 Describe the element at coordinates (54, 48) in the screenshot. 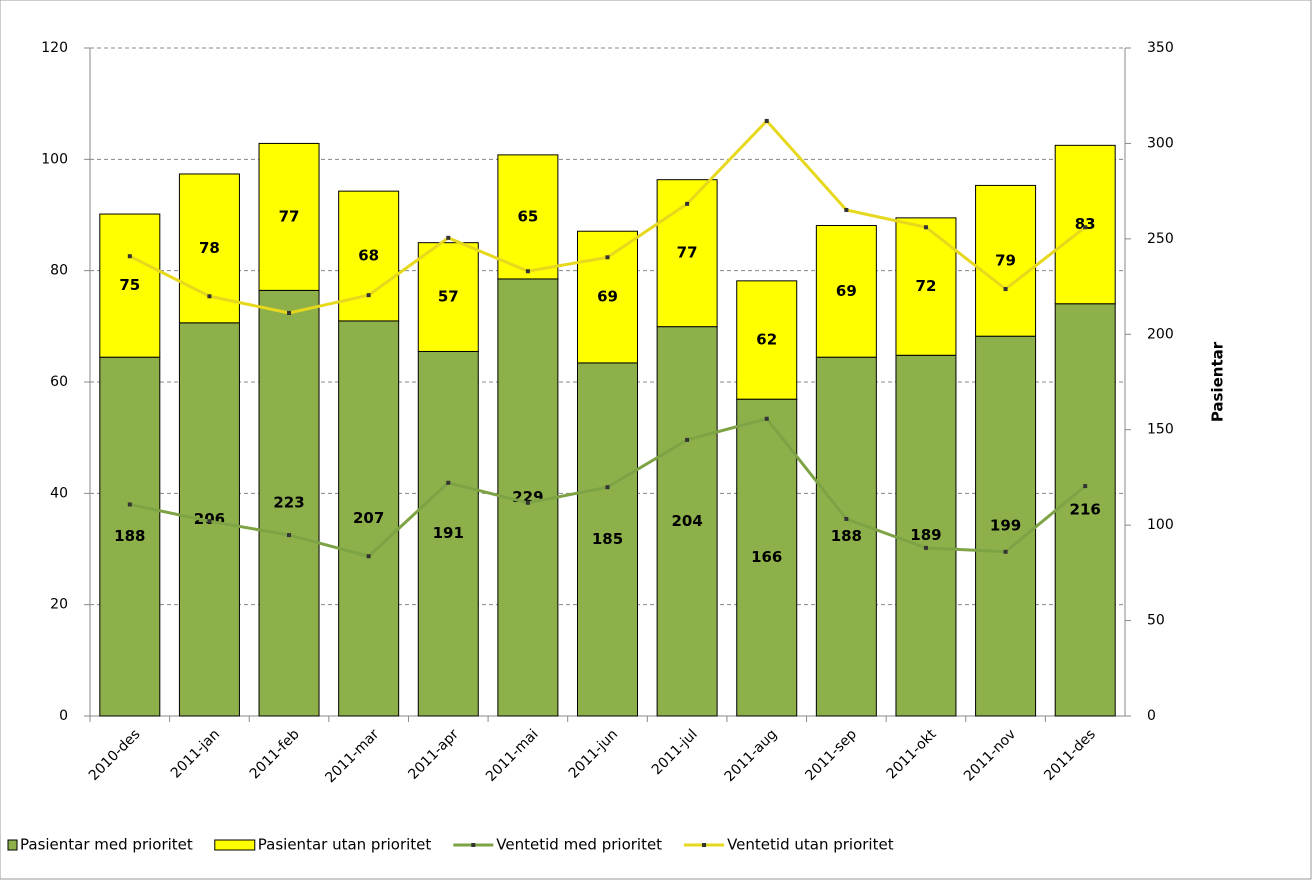

I see `y-tick-label: 120` at that location.